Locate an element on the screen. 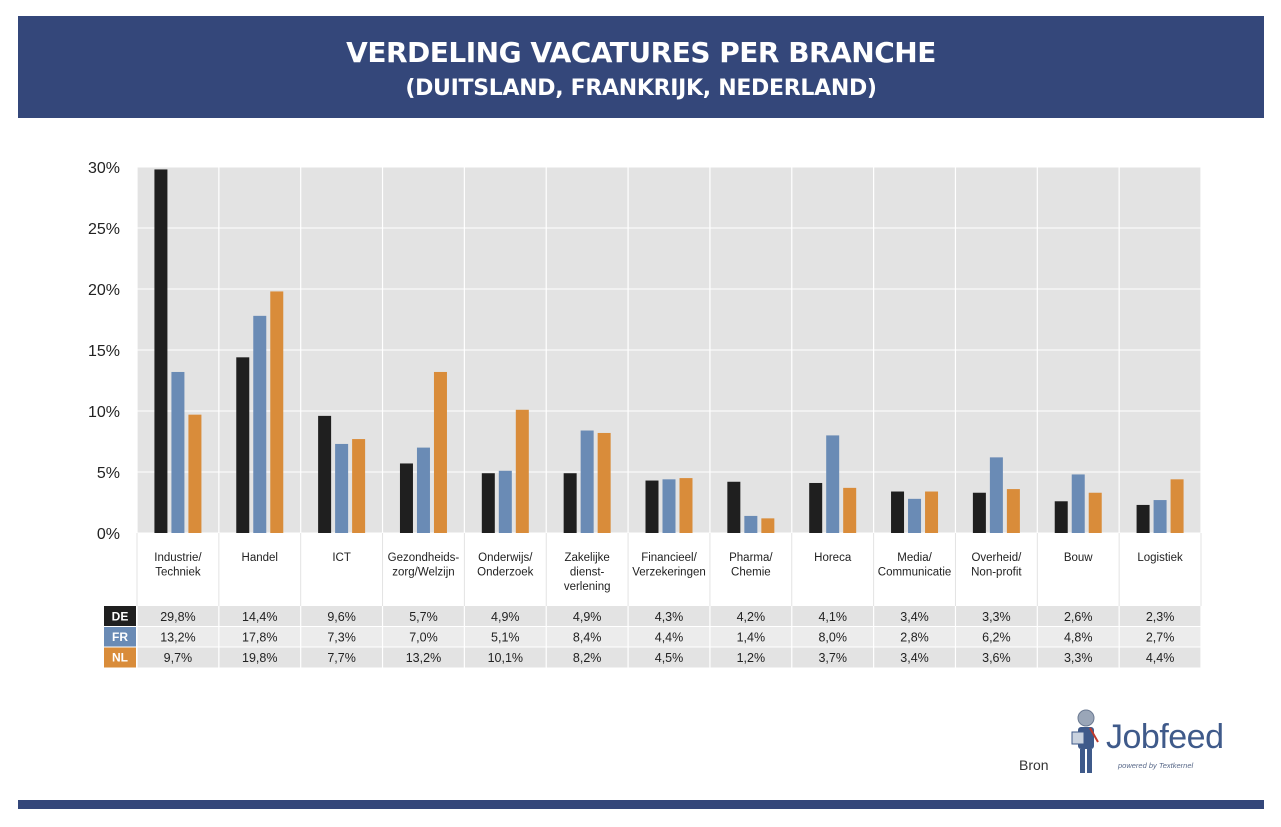 The width and height of the screenshot is (1281, 827). table-cell: 17,8% is located at coordinates (259, 638).